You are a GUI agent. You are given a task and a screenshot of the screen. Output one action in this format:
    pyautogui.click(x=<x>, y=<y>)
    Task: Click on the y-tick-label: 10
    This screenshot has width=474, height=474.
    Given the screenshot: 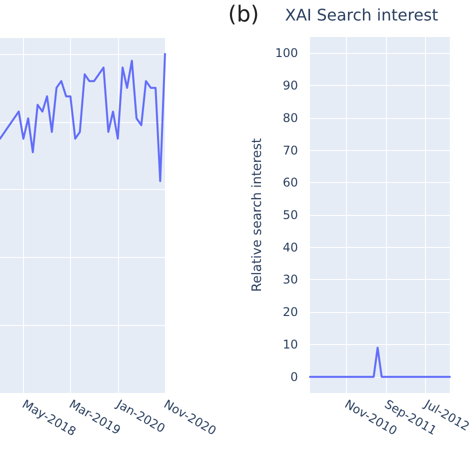 What is the action you would take?
    pyautogui.click(x=290, y=344)
    